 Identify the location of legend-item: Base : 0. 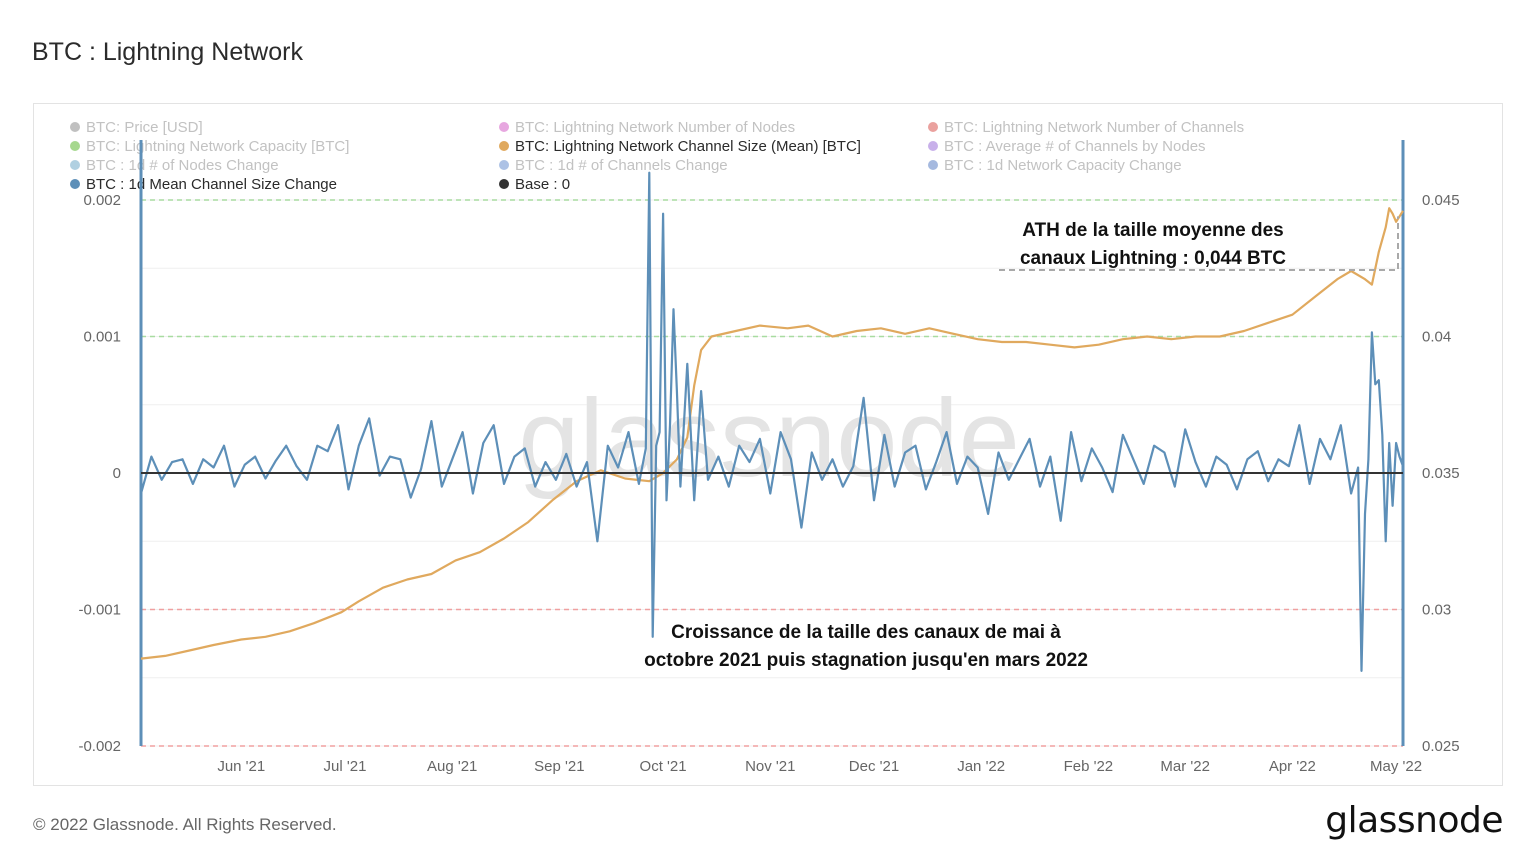
(534, 184).